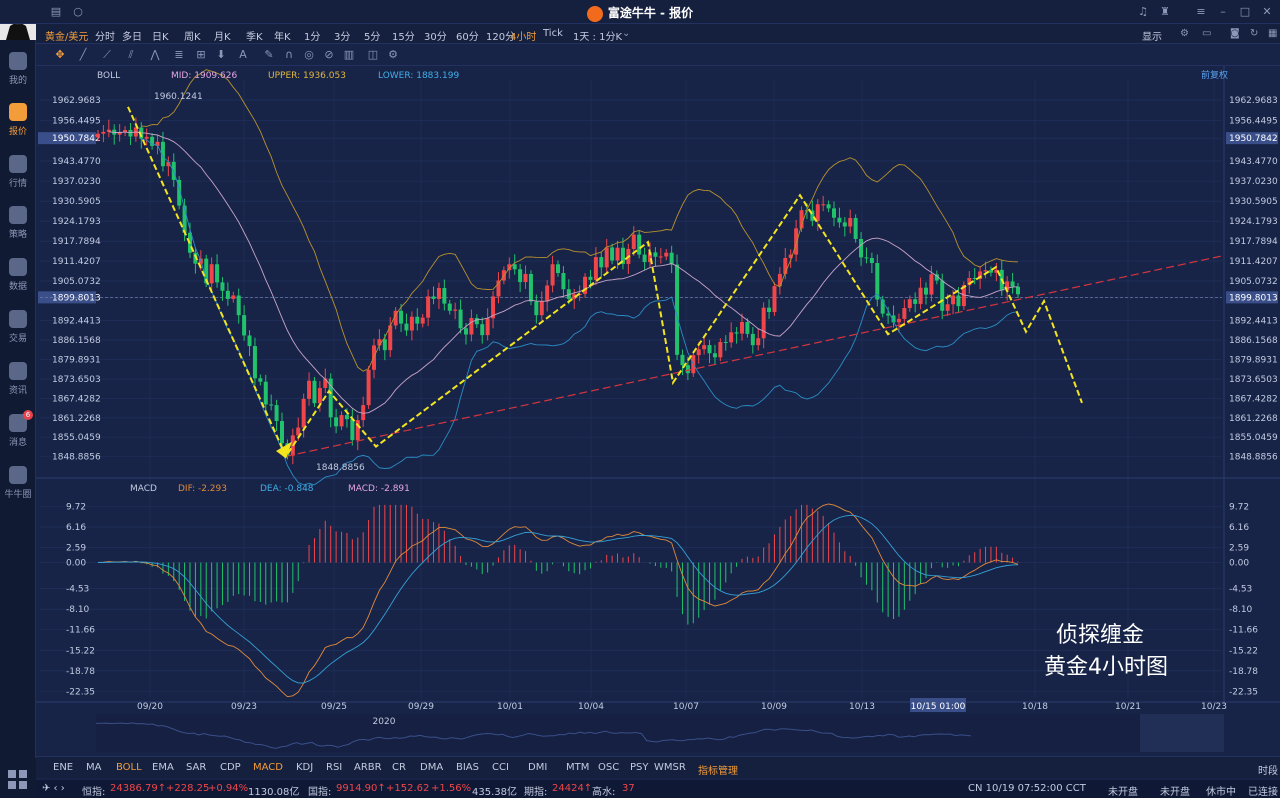 The height and width of the screenshot is (798, 1280). Describe the element at coordinates (78, 11) in the screenshot. I see `search-icon: ○` at that location.